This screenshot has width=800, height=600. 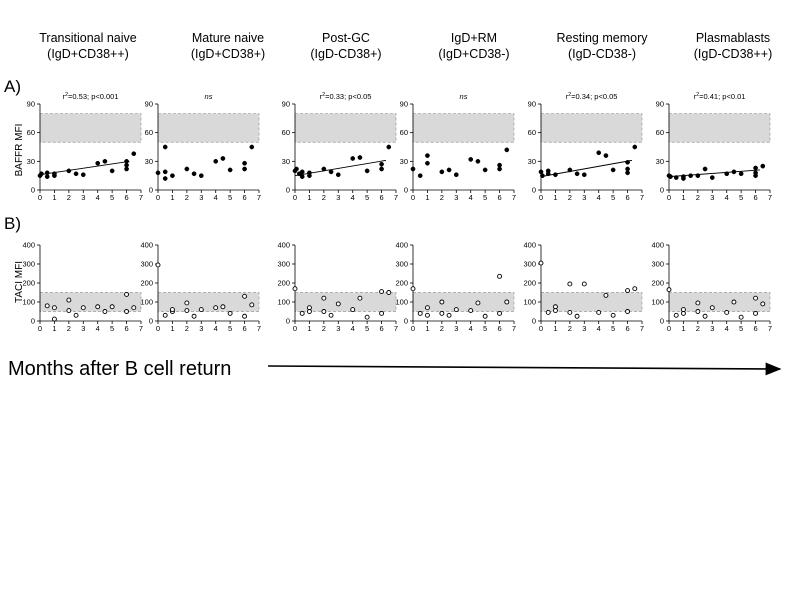 I want to click on stats-annotation: r2=0.33; p<0.05, so click(x=346, y=96).